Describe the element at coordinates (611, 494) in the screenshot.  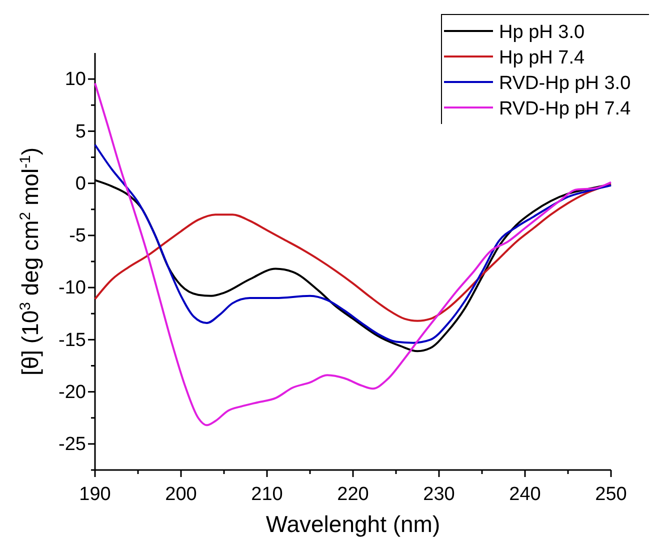
I see `x-tick-label: 250` at that location.